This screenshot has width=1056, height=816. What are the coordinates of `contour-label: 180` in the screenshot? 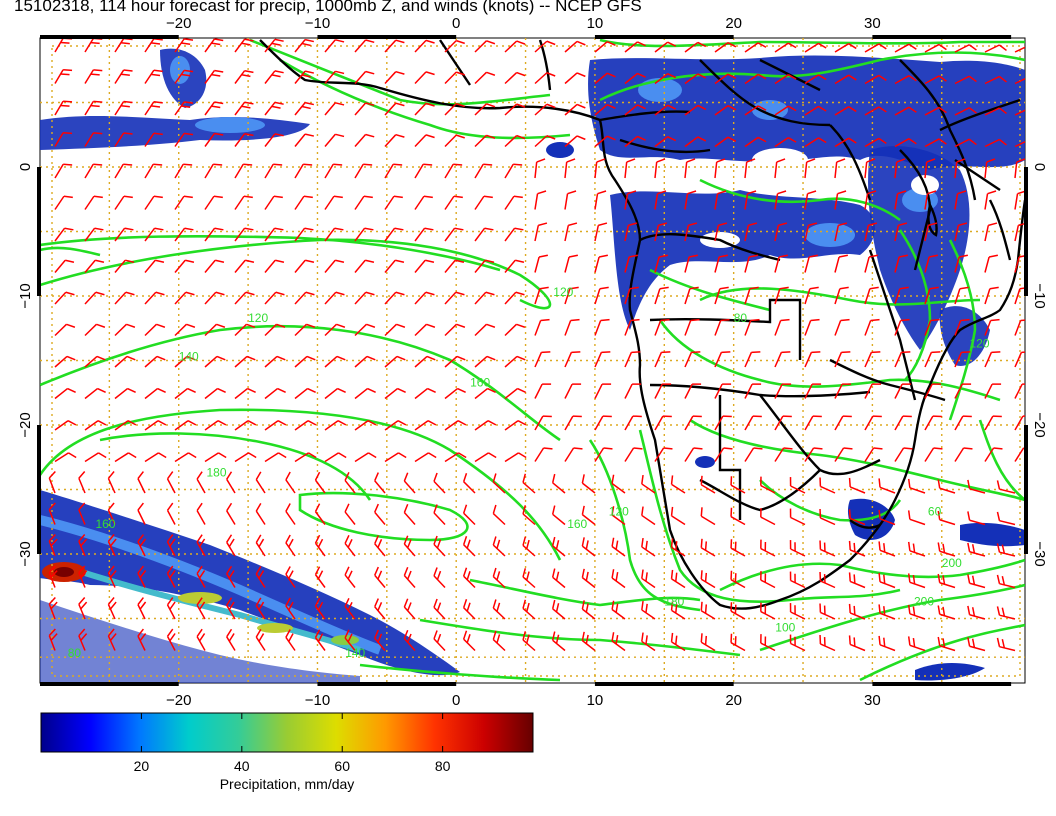 It's located at (217, 473).